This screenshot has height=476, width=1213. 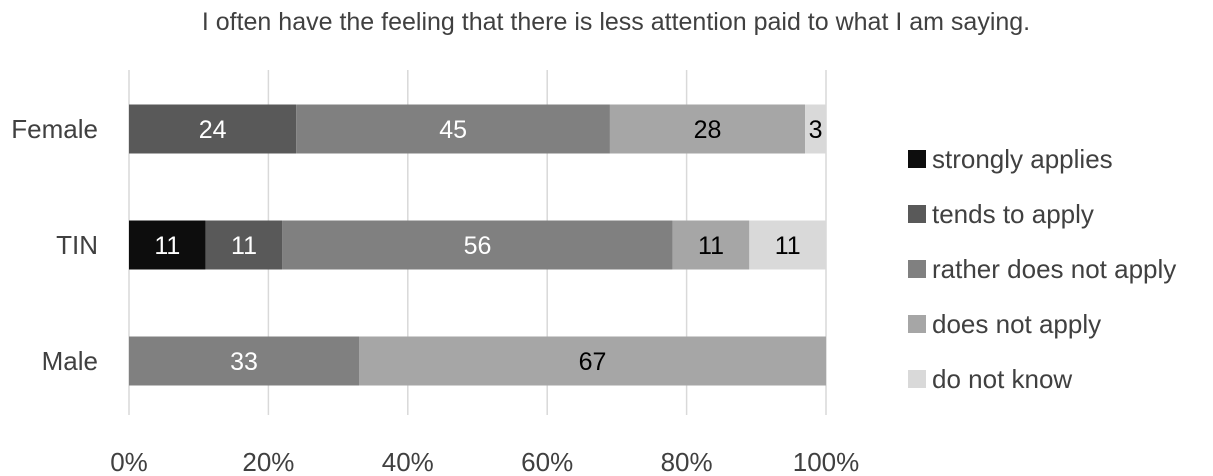 I want to click on x-axis-ticks: 0% 20% 40% 60% 80% 100%, so click(x=484, y=461).